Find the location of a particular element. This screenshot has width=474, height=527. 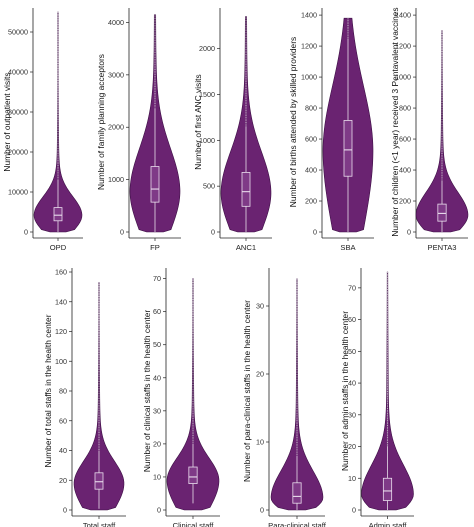

y-tick-label: 3000 is located at coordinates (116, 74).